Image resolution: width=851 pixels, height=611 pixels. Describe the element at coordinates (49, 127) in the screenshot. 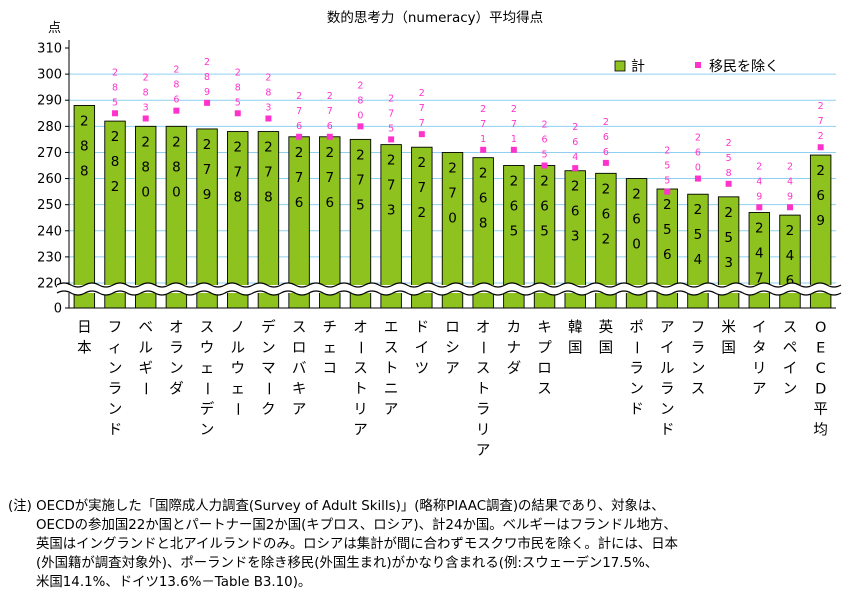

I see `y-tick-label: 280` at that location.